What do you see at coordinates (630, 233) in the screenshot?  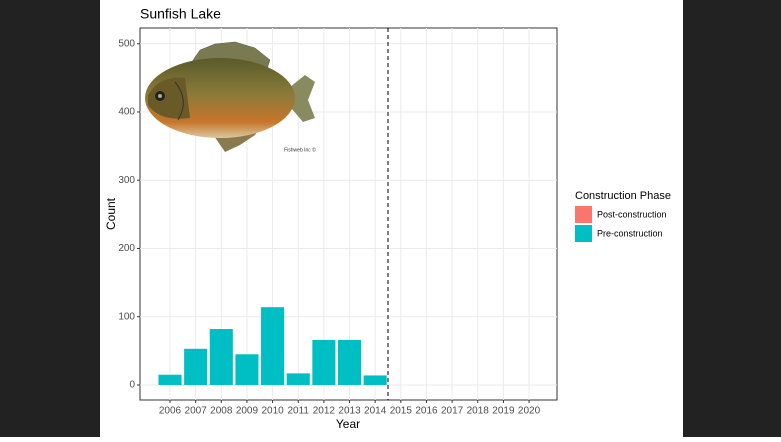 I see `legend-label: Pre-construction` at bounding box center [630, 233].